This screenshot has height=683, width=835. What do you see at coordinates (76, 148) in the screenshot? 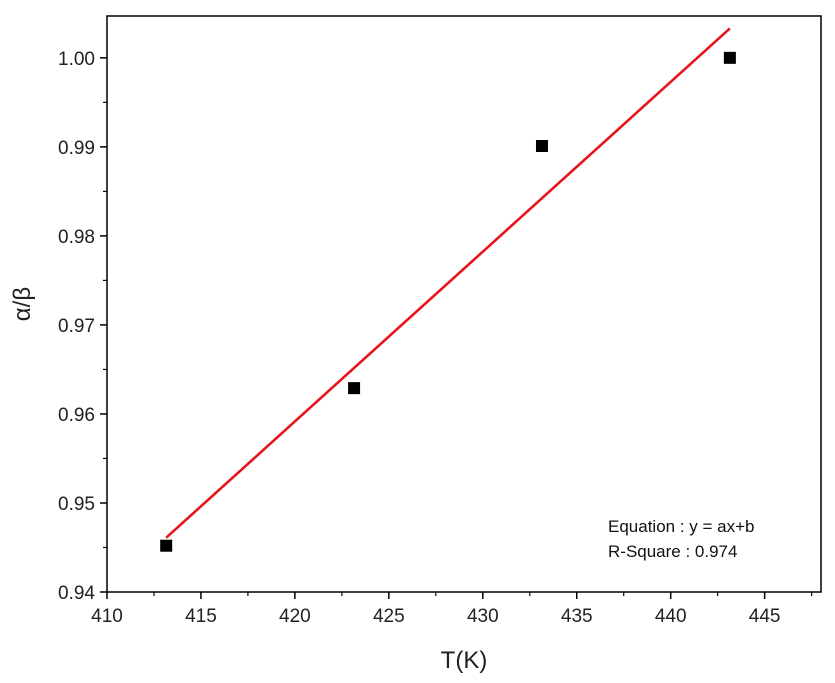
I see `y-tick-label: 0.99` at bounding box center [76, 148].